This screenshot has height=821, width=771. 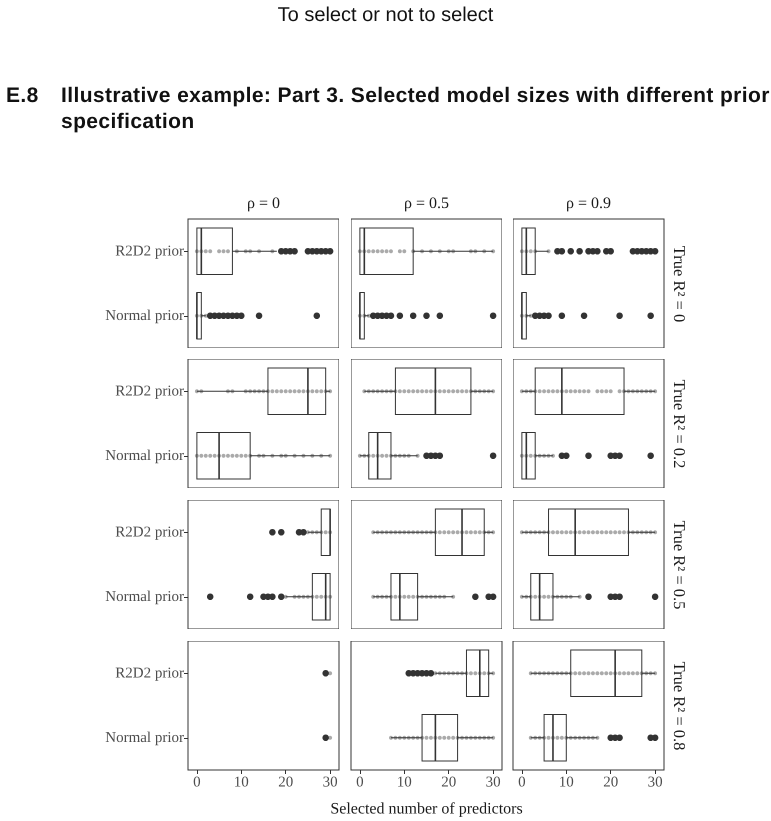 What do you see at coordinates (589, 204) in the screenshot?
I see `chart-title: ρ = 0.9` at bounding box center [589, 204].